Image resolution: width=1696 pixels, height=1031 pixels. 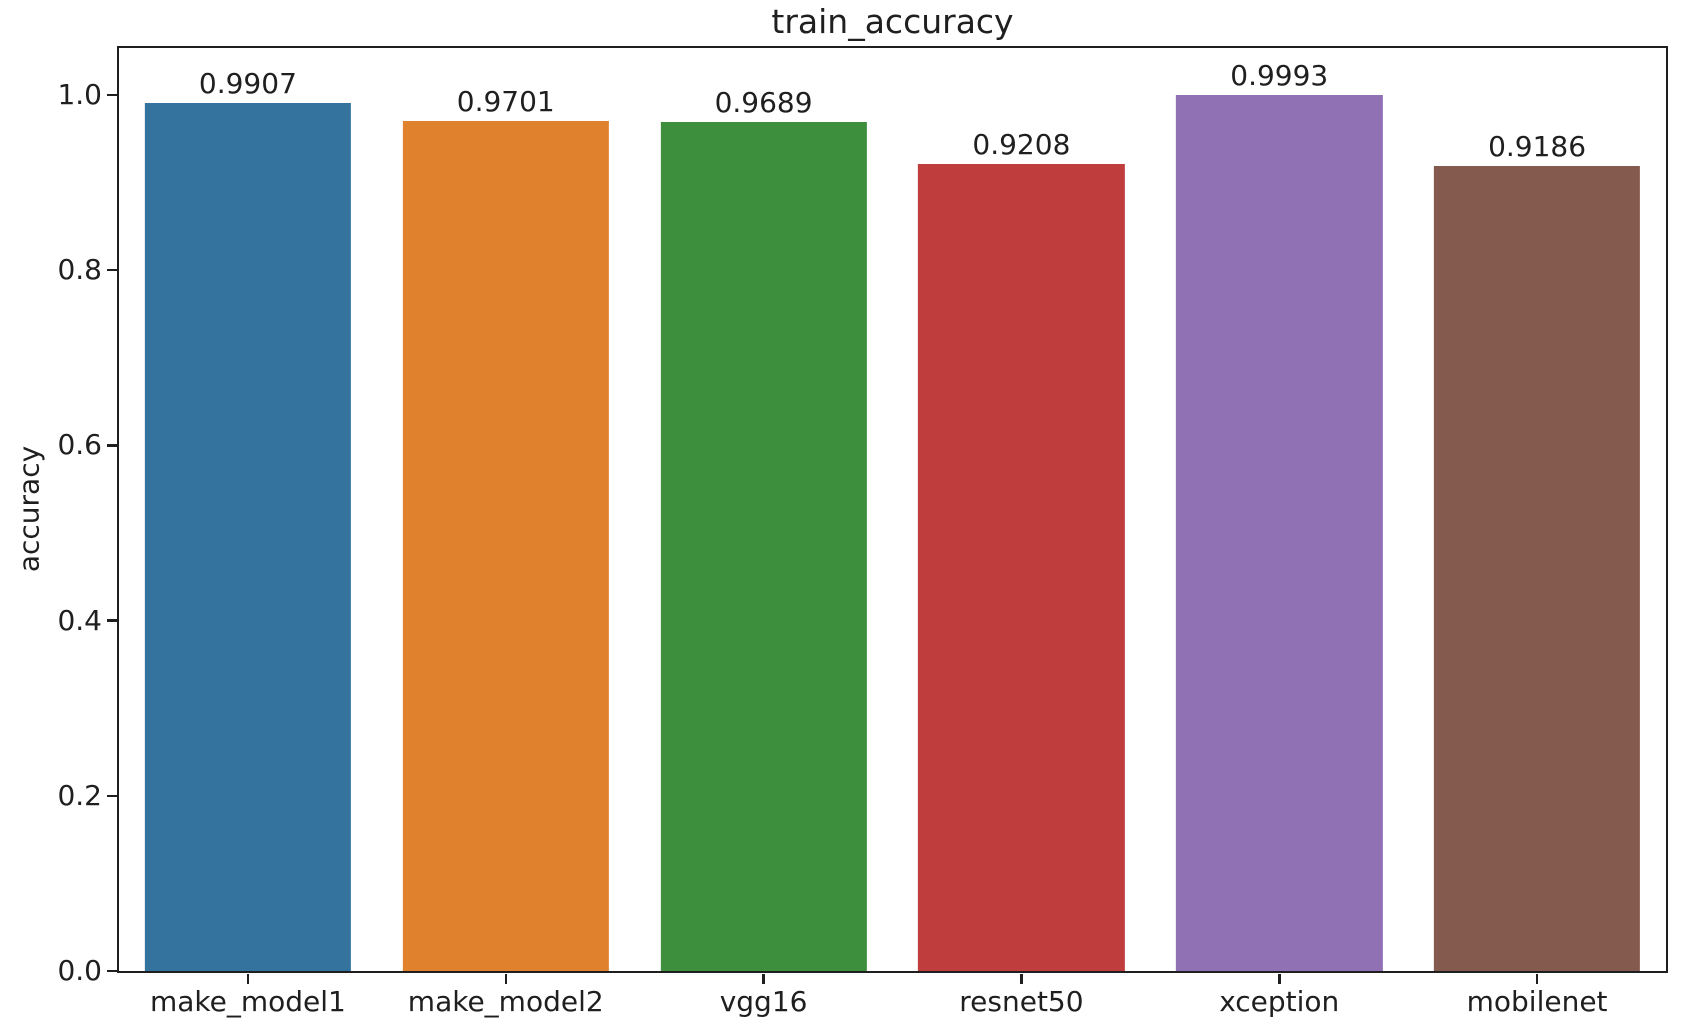 I want to click on x-tick-label: xception, so click(x=1279, y=1001).